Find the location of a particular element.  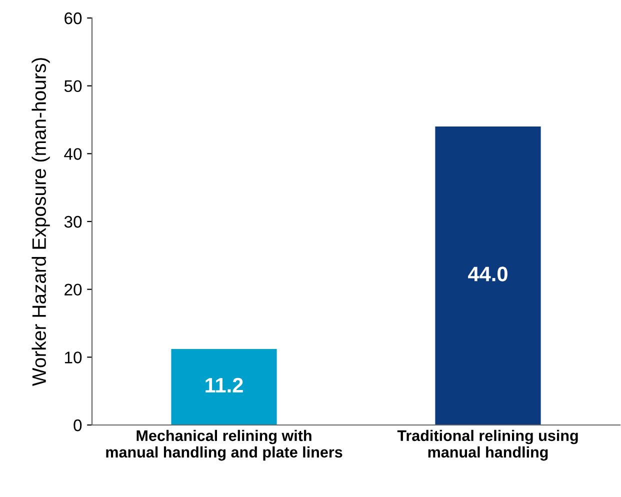

data-label: 11.2 is located at coordinates (224, 385).